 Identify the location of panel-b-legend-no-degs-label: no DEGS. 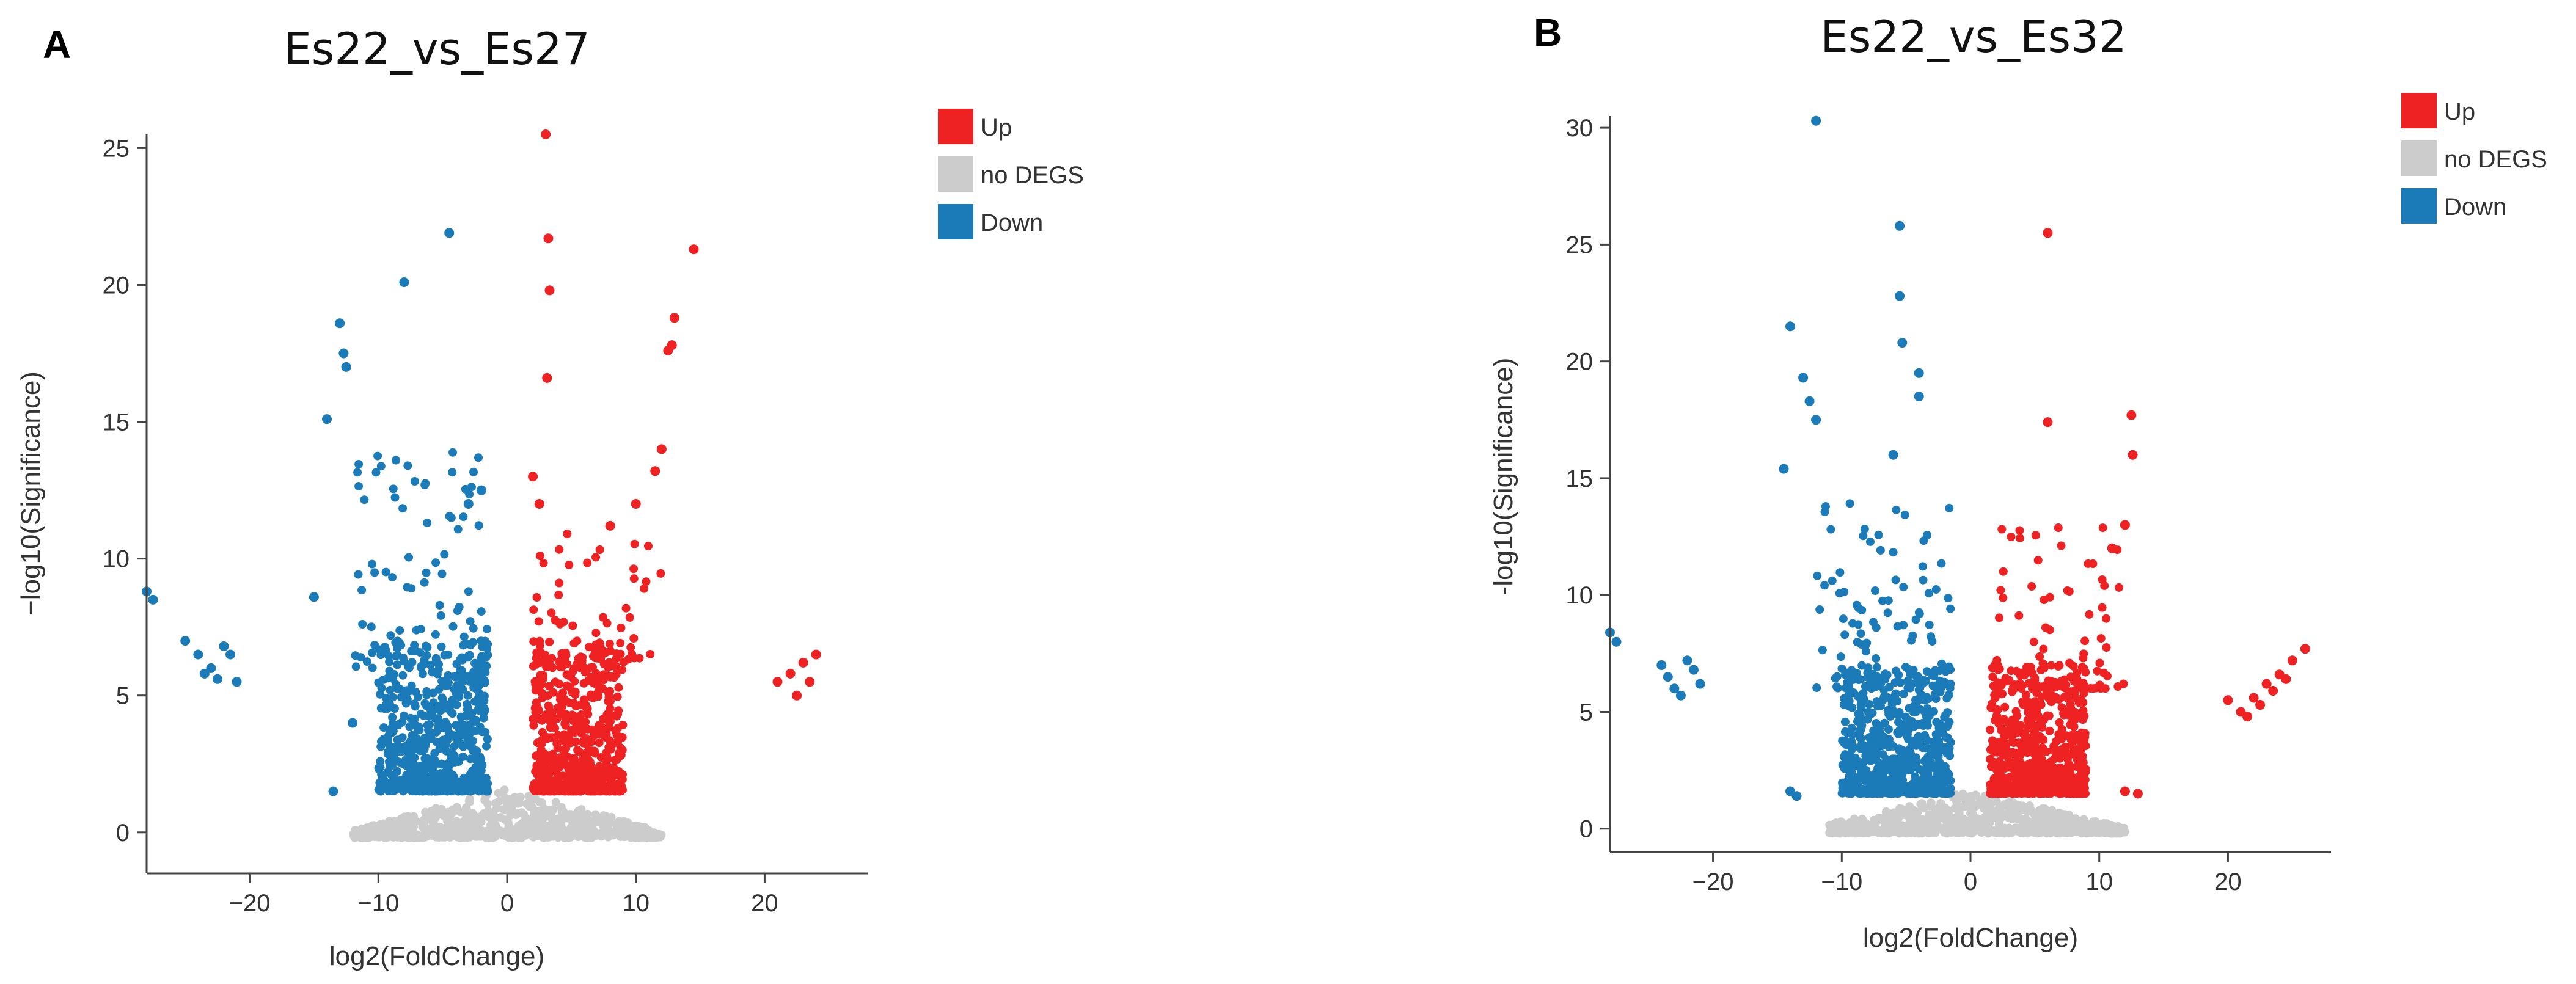
(2495, 159).